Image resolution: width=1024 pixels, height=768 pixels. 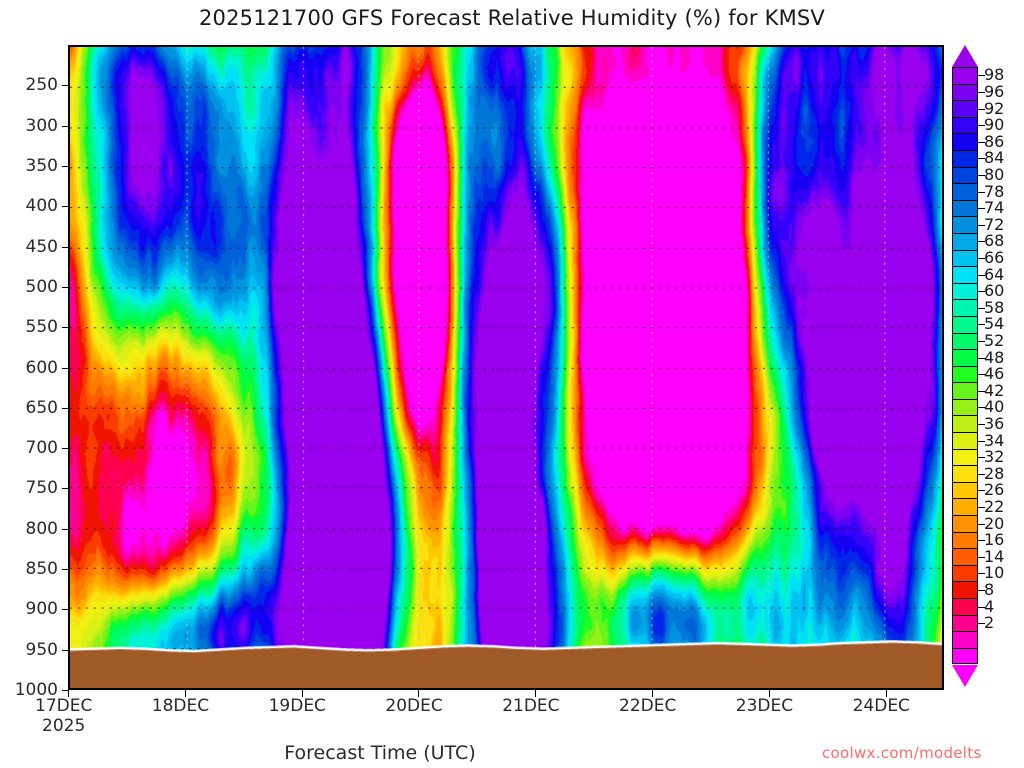 What do you see at coordinates (41, 448) in the screenshot?
I see `y-axis-tick-label: 700` at bounding box center [41, 448].